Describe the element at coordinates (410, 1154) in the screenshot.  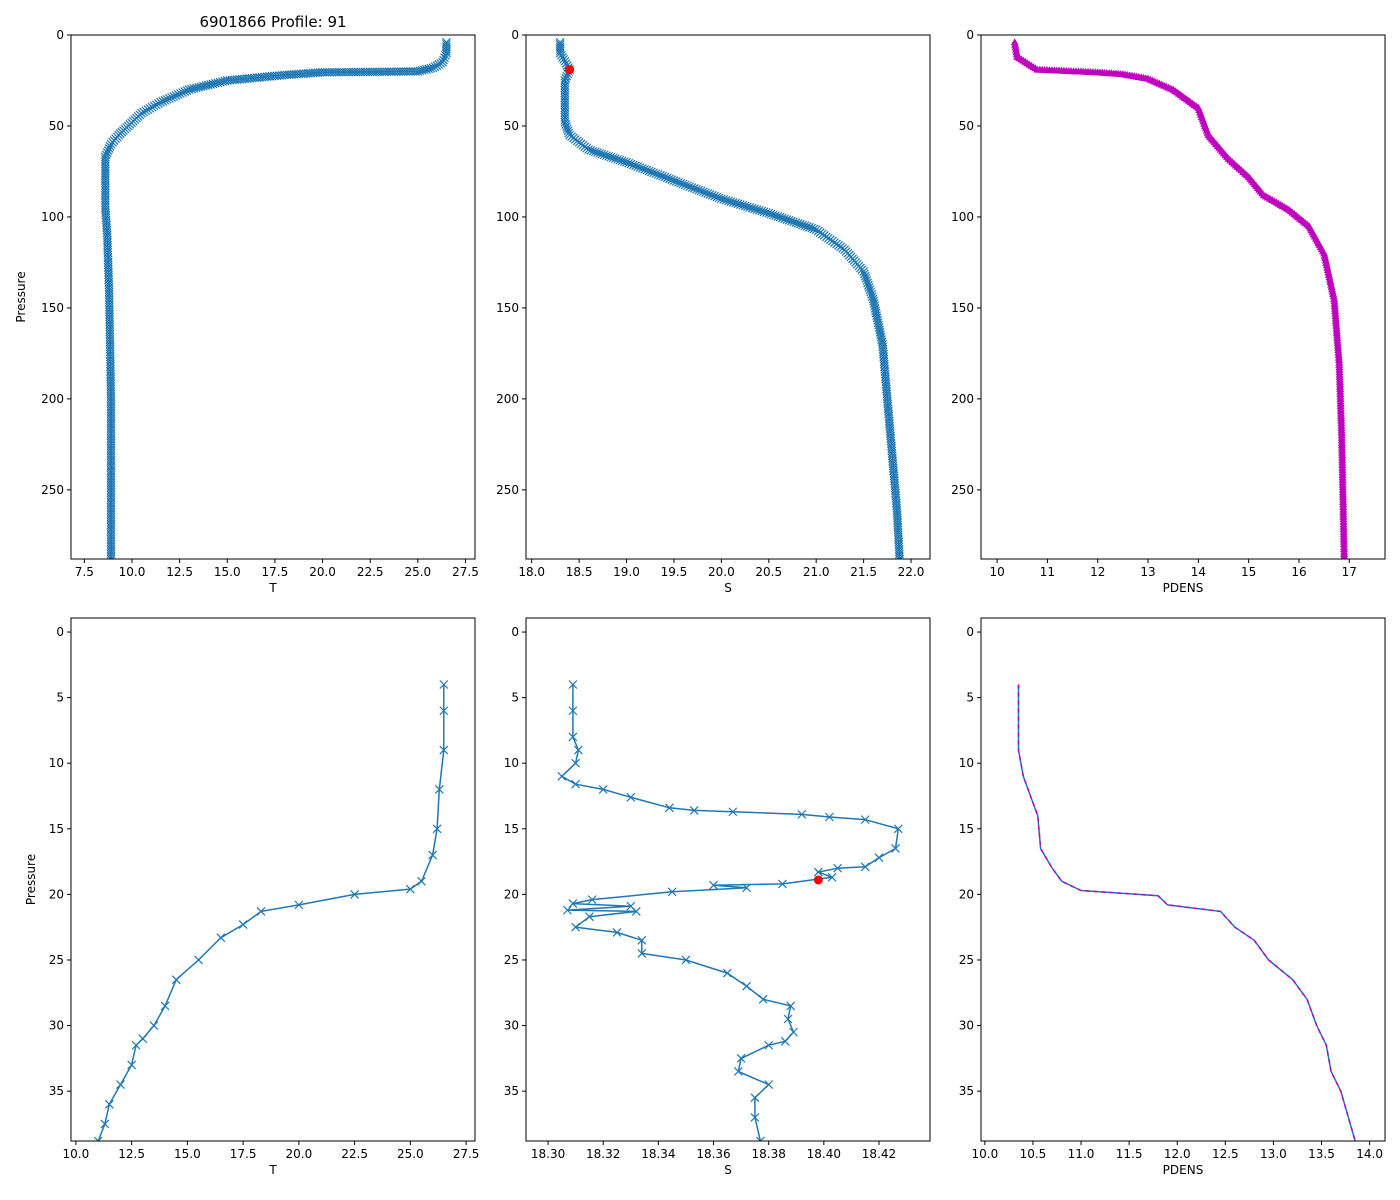
I see `x-tick-label: 25.0` at that location.